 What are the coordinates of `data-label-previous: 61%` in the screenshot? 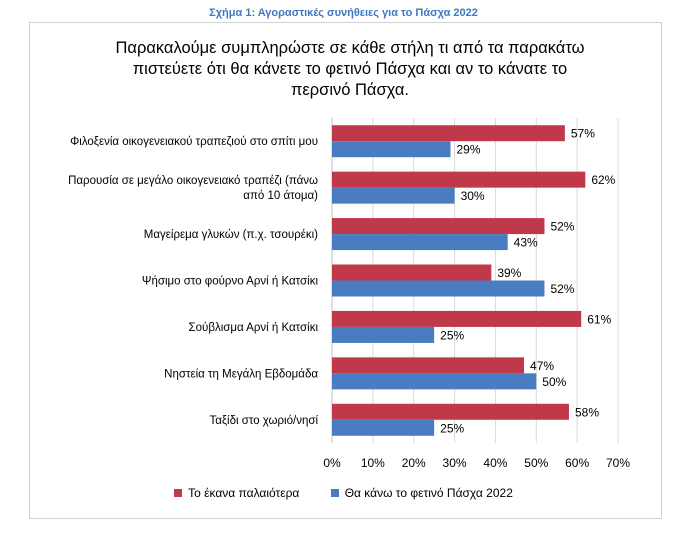 It's located at (599, 319).